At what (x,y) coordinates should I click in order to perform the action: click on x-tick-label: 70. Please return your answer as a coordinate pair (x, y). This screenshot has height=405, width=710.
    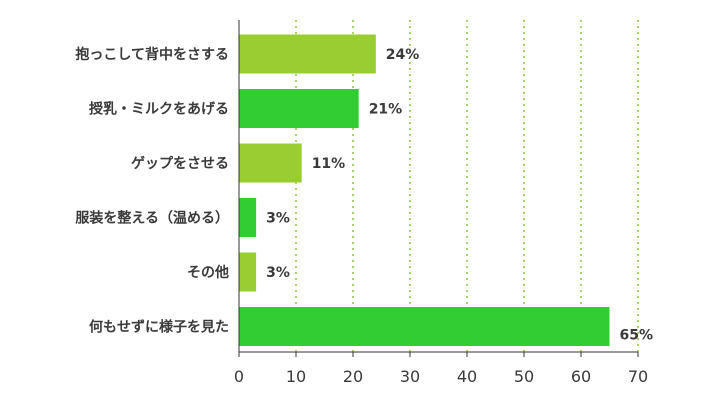
    Looking at the image, I should click on (638, 376).